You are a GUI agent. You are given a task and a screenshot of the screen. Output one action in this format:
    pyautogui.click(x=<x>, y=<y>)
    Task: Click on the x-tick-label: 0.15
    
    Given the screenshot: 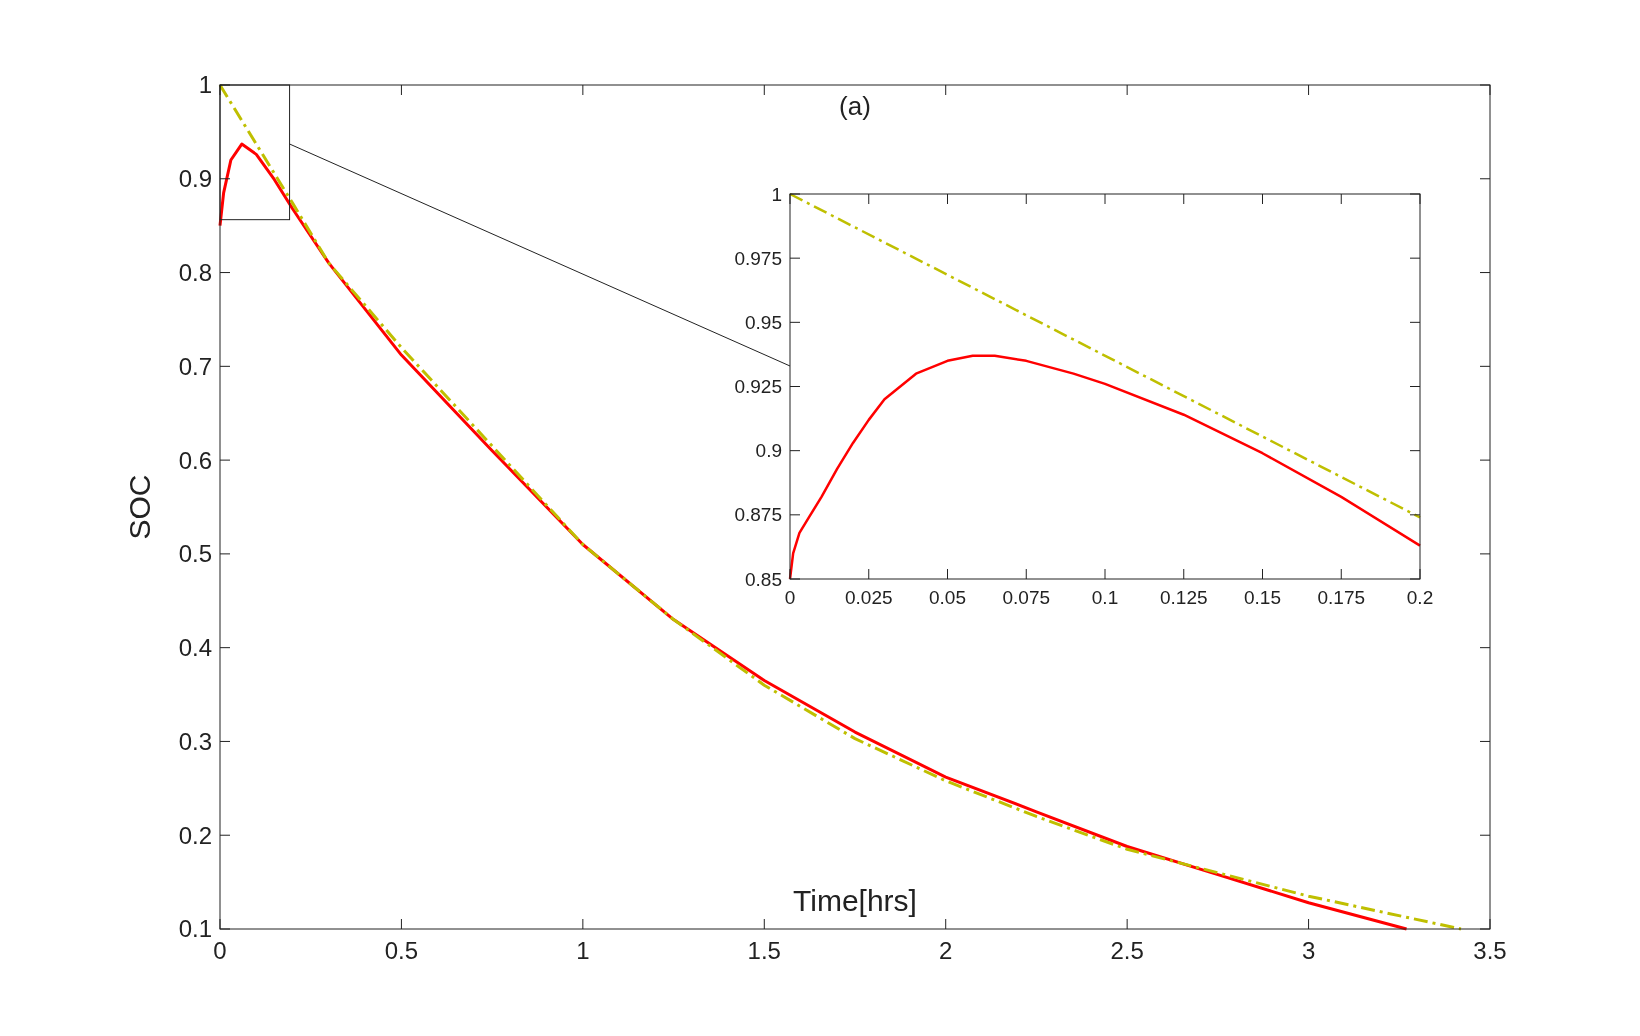 What is the action you would take?
    pyautogui.click(x=1262, y=597)
    